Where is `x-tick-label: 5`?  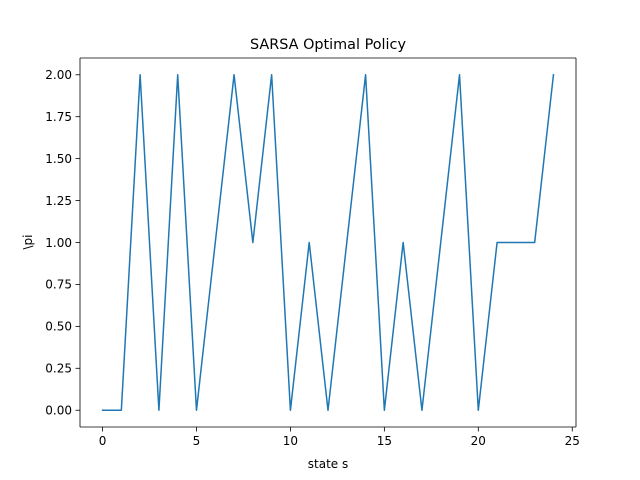
x-tick-label: 5 is located at coordinates (197, 441).